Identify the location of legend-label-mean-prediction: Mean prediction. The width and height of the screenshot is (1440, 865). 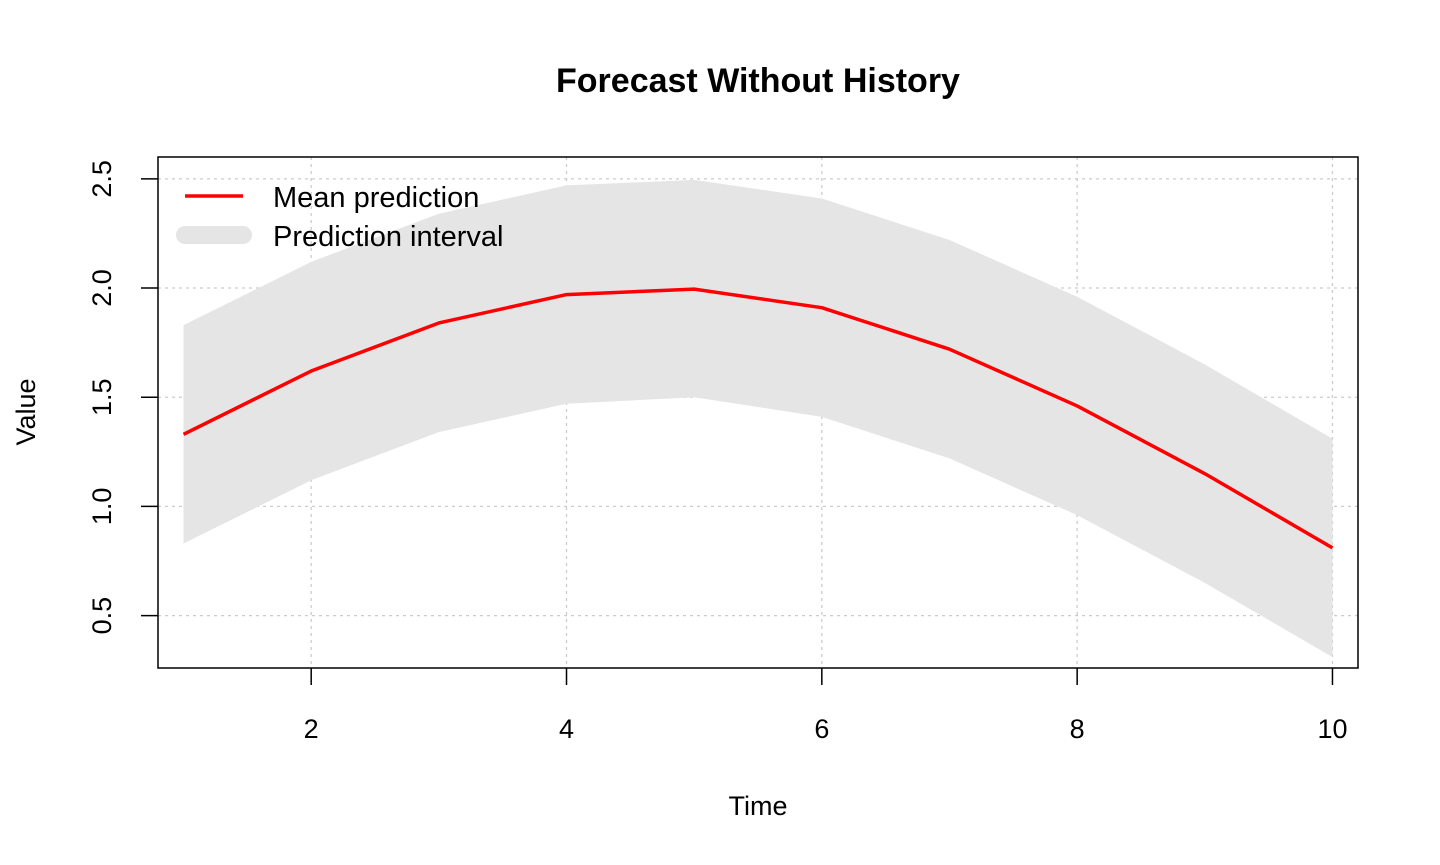
(376, 198).